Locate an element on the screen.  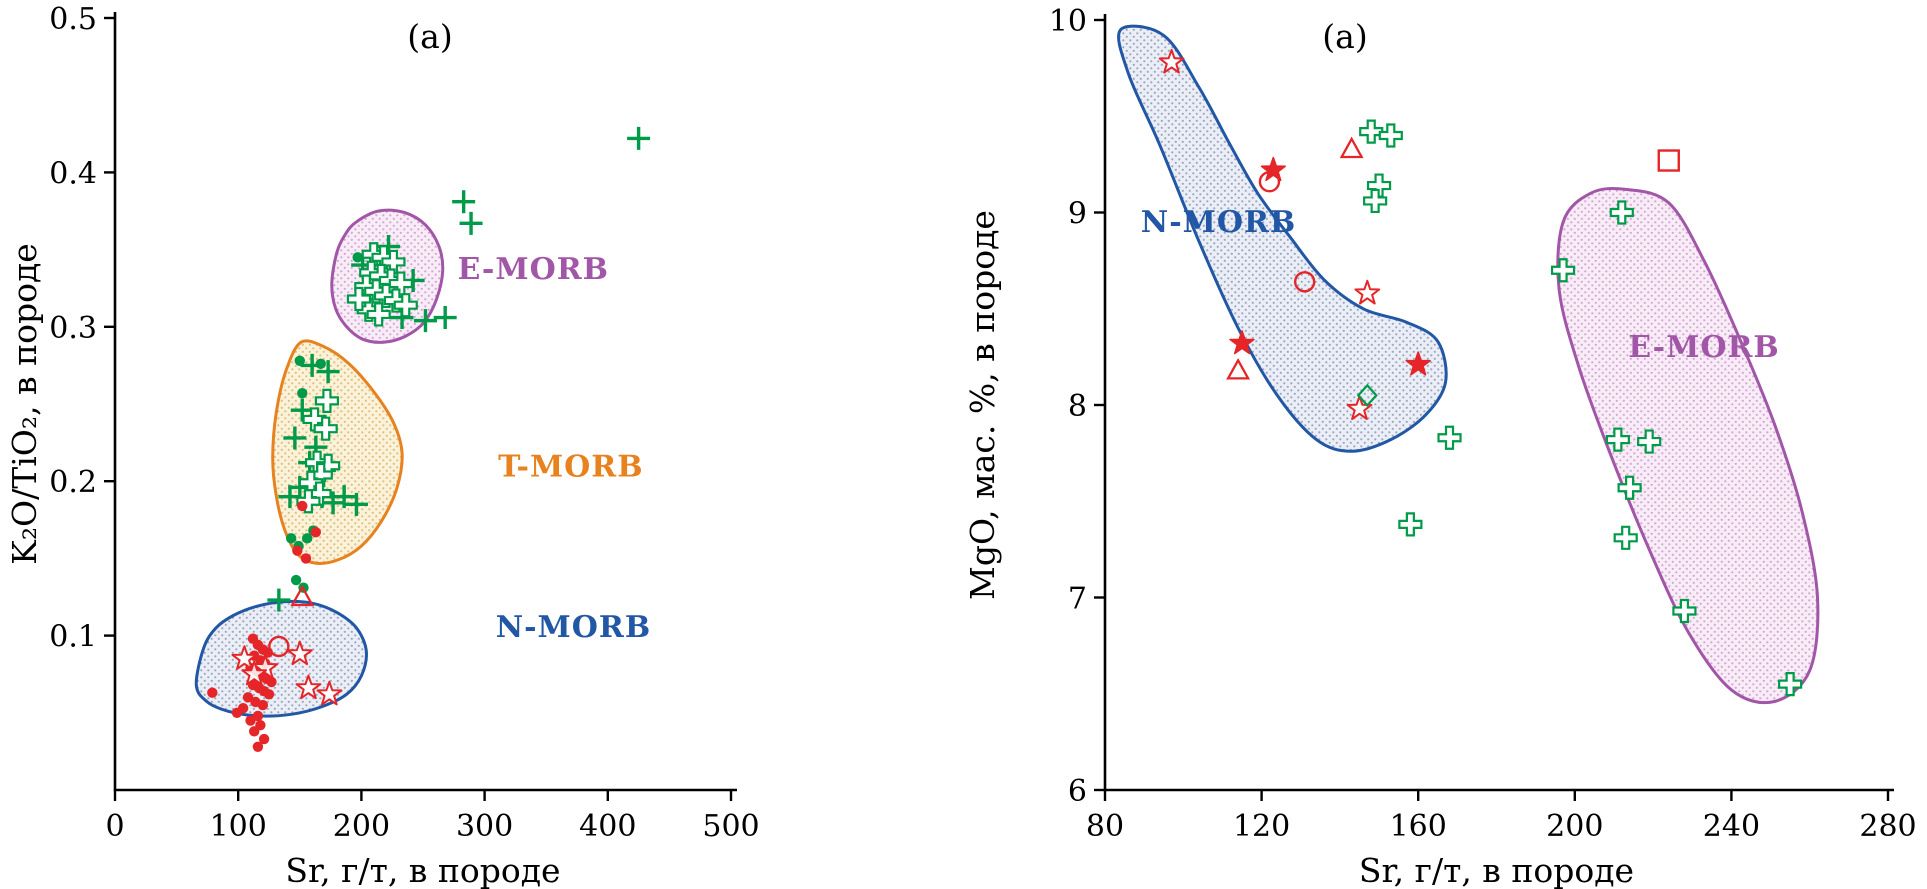
region-t-morb is located at coordinates (337, 452).